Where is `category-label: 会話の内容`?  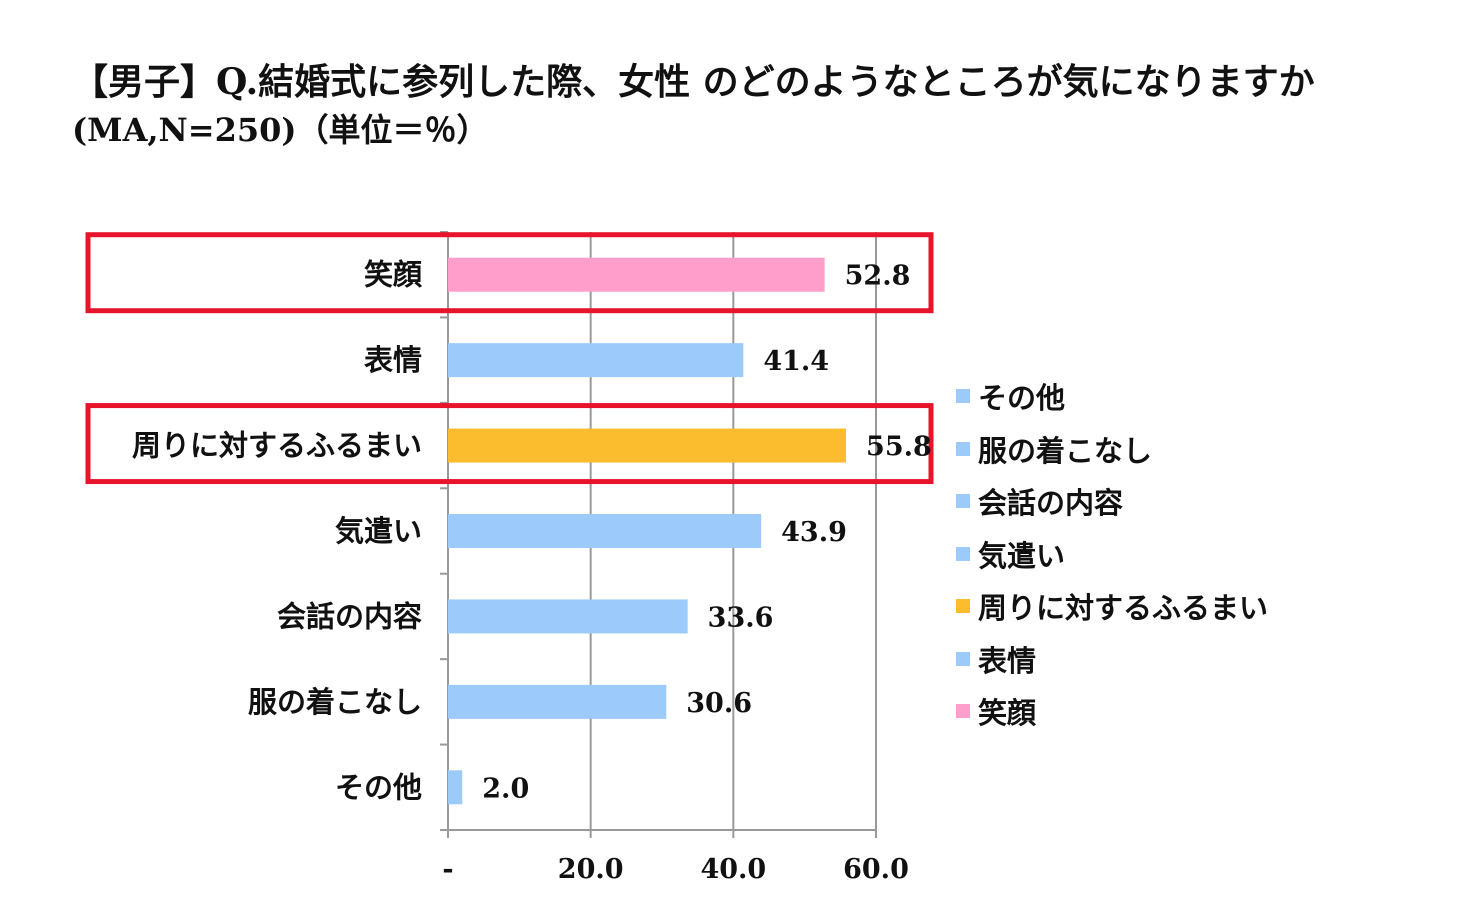
category-label: 会話の内容 is located at coordinates (349, 616).